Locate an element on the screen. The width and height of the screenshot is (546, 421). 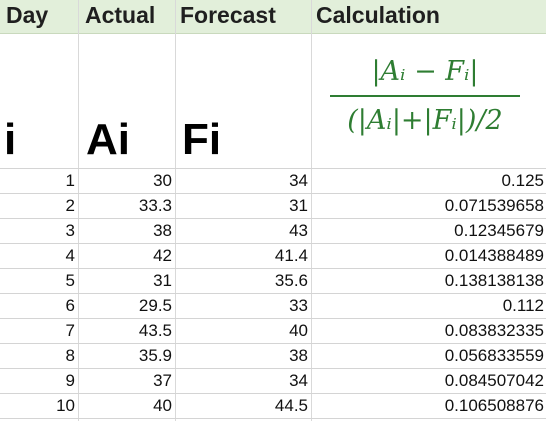
cell-forecast: 44.5 is located at coordinates (291, 405).